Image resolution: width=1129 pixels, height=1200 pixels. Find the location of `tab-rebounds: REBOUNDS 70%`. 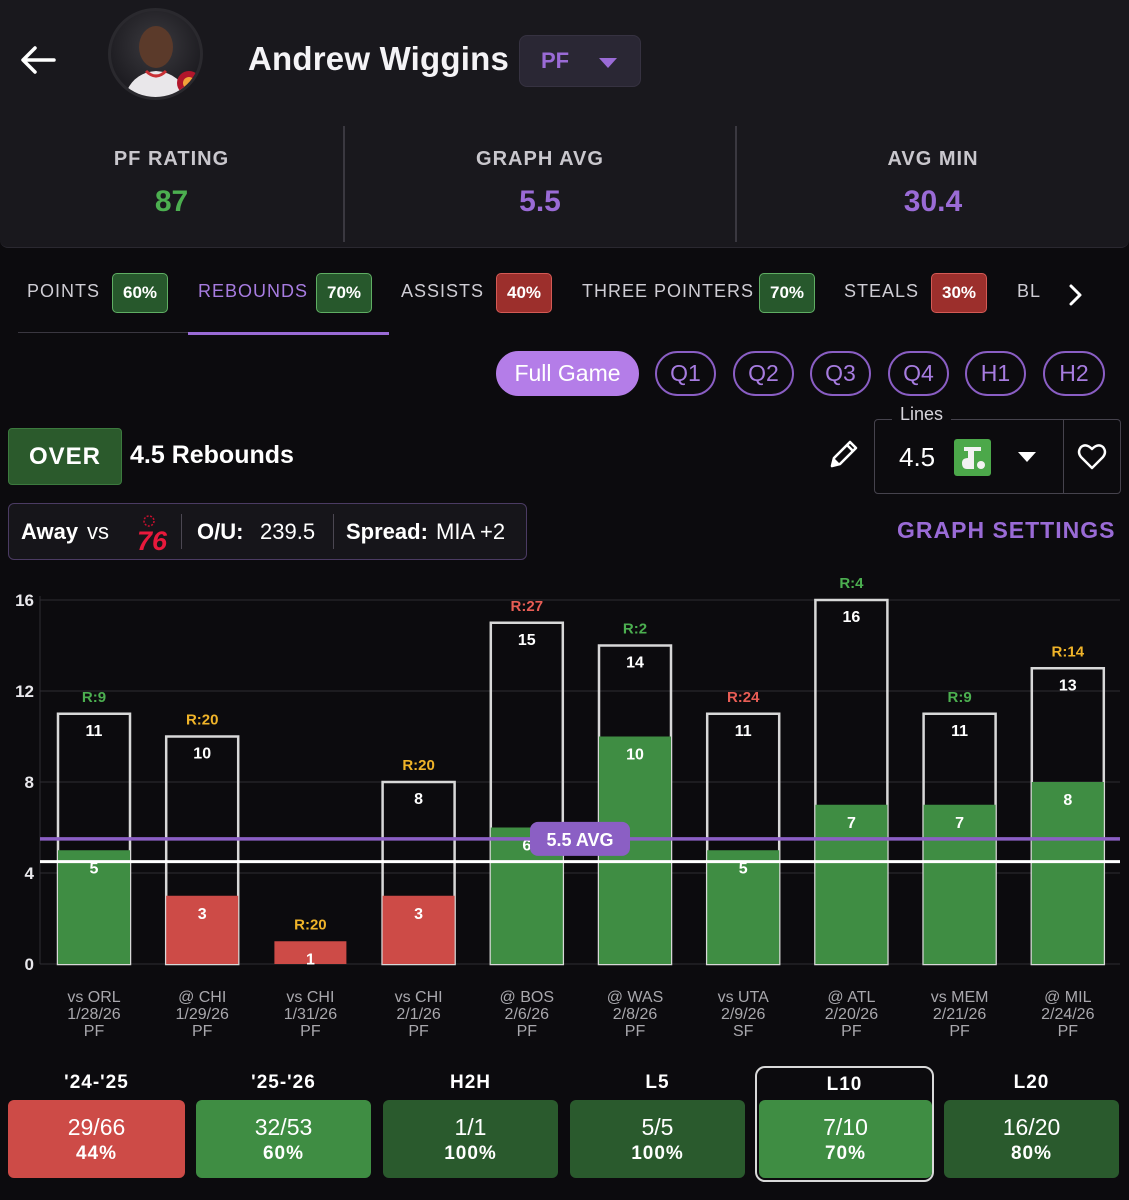

tab-rebounds: REBOUNDS 70% is located at coordinates (288, 298).